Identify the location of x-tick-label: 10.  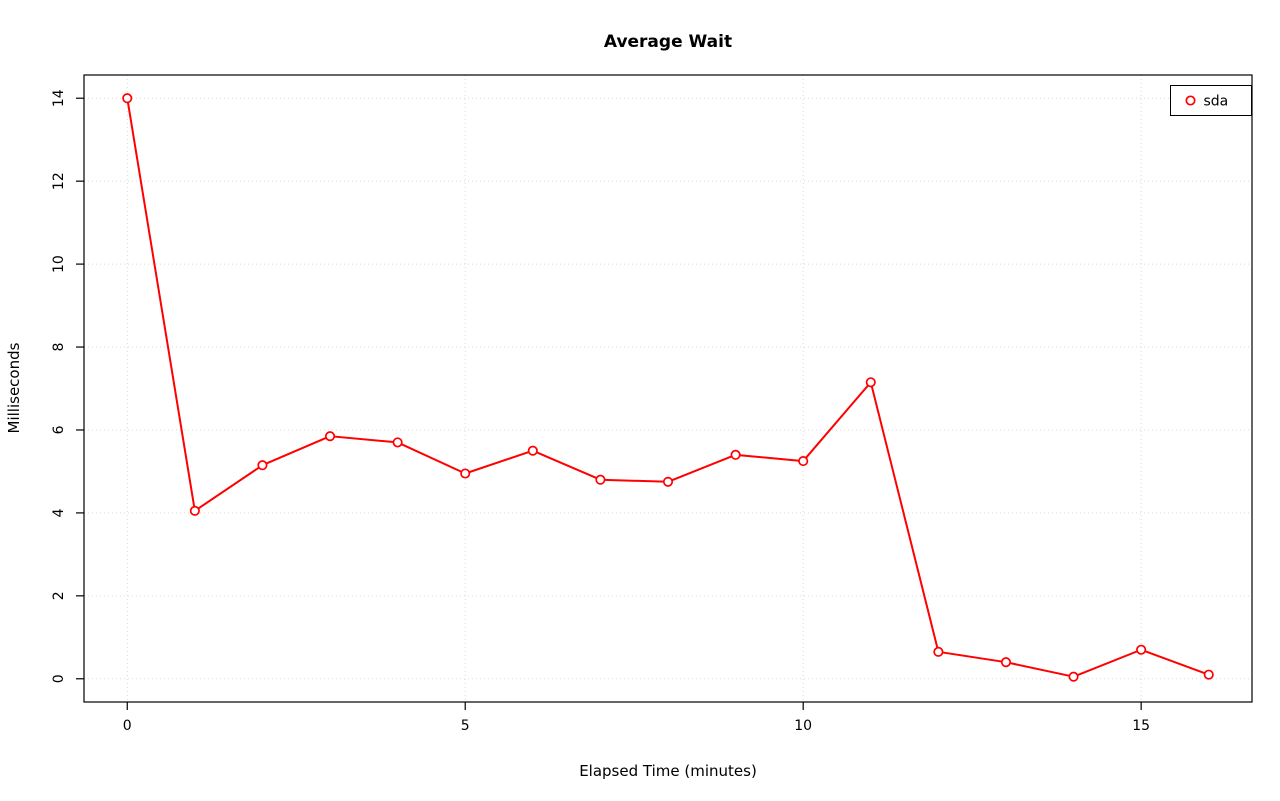
(803, 726).